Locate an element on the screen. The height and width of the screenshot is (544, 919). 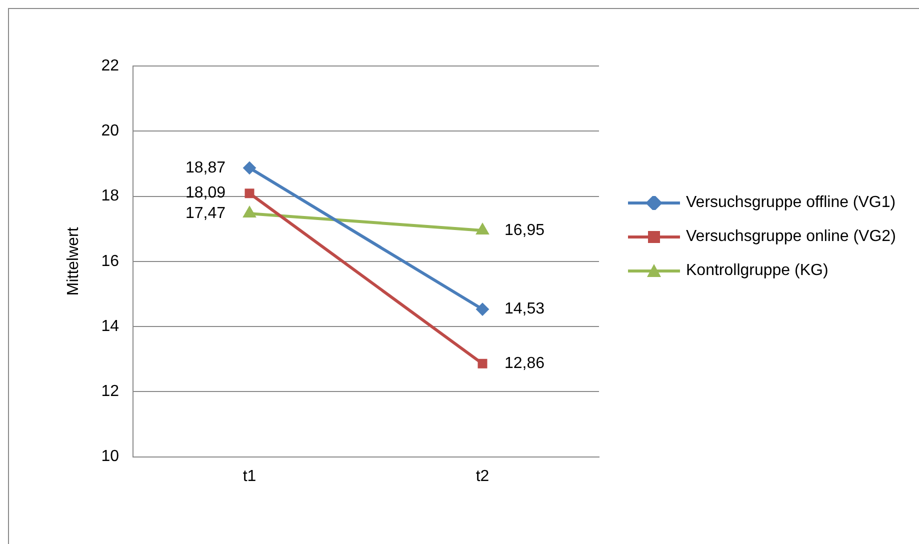
data-label: 18,87 is located at coordinates (205, 167).